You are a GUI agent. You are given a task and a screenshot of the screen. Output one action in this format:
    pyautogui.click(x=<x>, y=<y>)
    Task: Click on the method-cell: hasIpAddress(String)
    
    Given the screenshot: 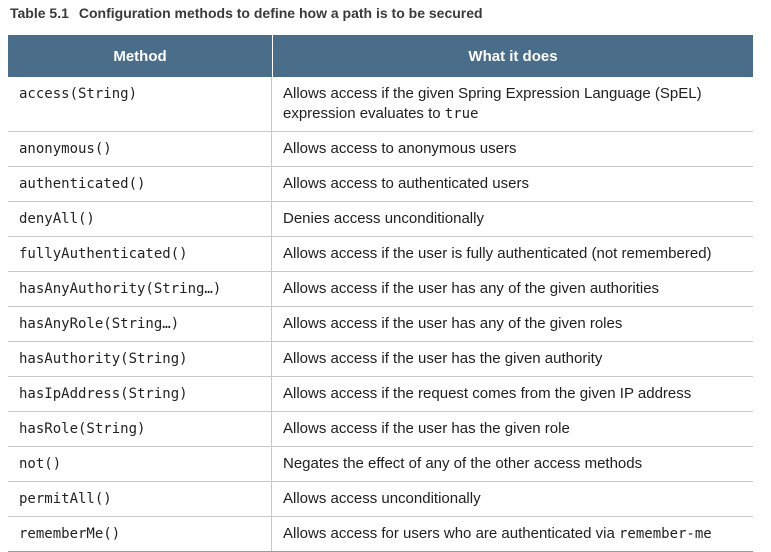 What is the action you would take?
    pyautogui.click(x=140, y=394)
    